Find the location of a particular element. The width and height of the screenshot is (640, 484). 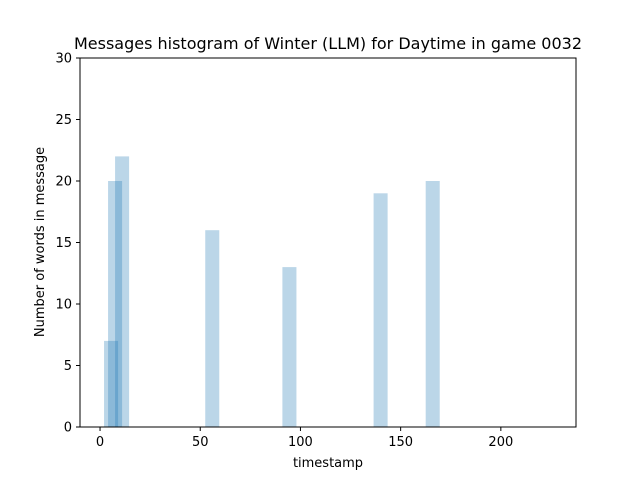

y-tick-label: 25 is located at coordinates (63, 120).